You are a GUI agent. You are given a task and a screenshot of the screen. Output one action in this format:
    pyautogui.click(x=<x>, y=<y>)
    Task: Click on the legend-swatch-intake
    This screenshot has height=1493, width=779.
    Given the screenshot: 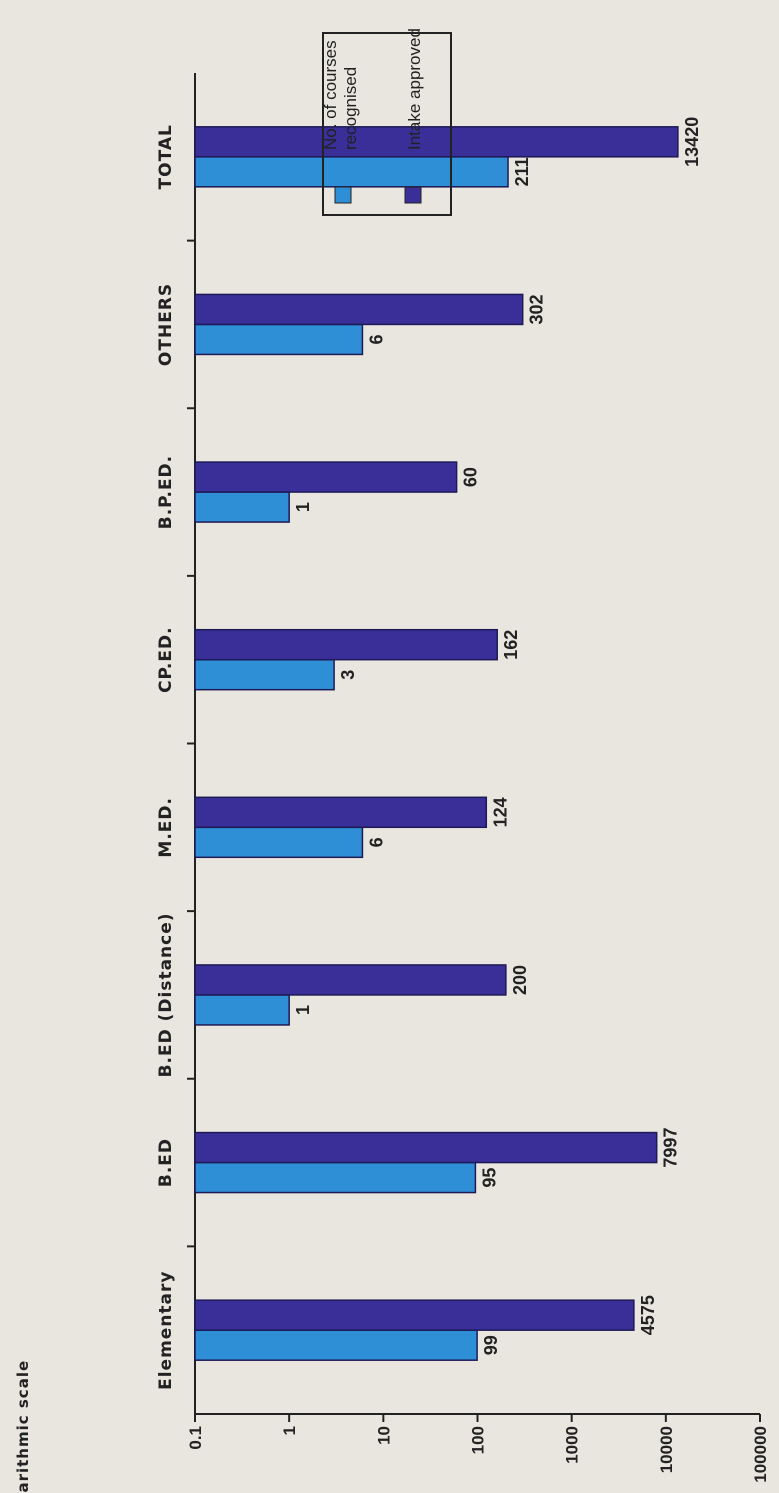 What is the action you would take?
    pyautogui.click(x=413, y=195)
    